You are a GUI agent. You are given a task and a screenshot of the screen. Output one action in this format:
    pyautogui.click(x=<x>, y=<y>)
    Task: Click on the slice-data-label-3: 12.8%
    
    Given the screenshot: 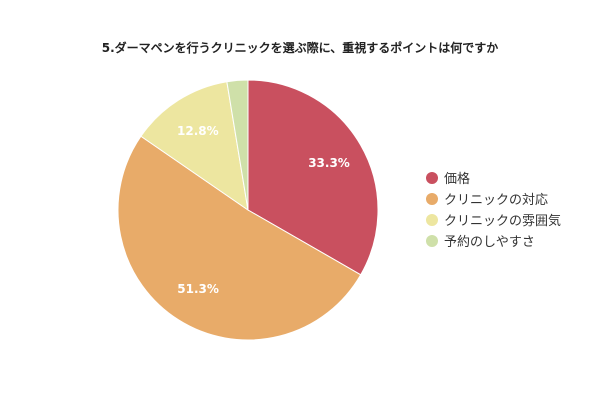 What is the action you would take?
    pyautogui.click(x=198, y=131)
    